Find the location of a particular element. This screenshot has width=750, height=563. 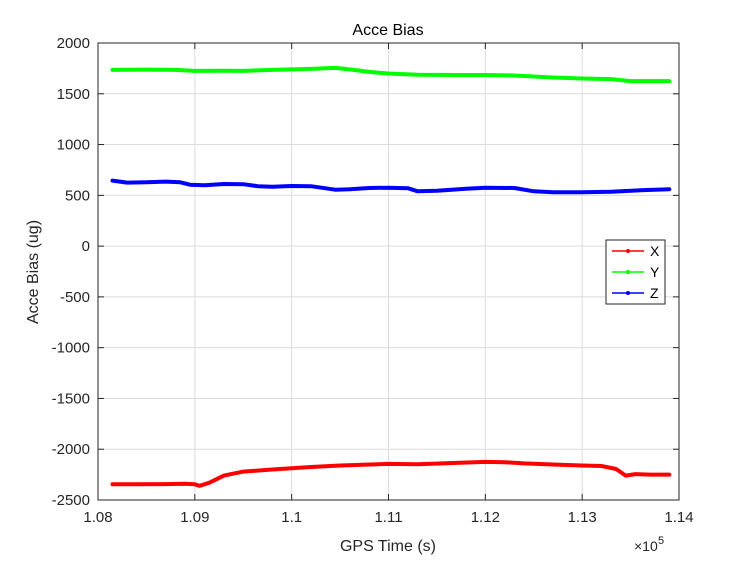

x-axis-title: GPS Time (s) is located at coordinates (388, 546).